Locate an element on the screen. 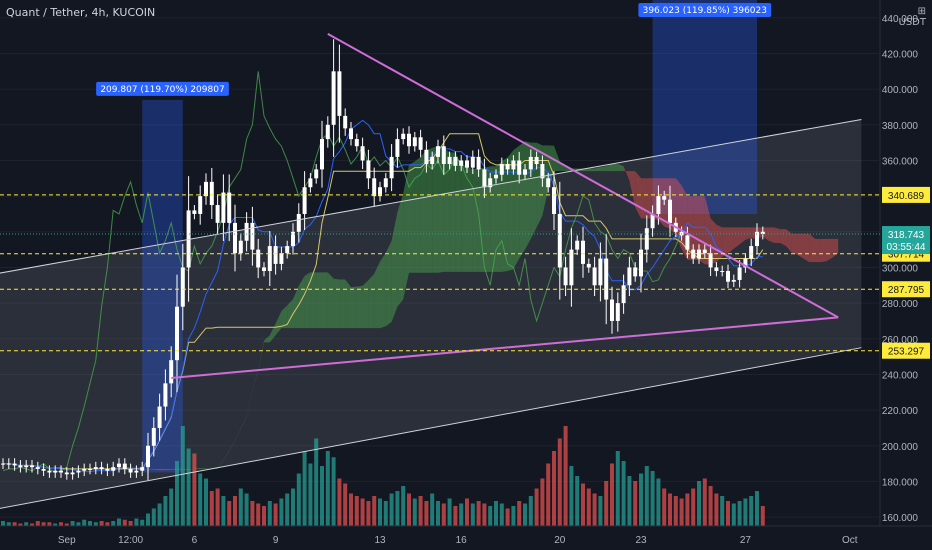  y-tick-label: 220.000 is located at coordinates (900, 411).